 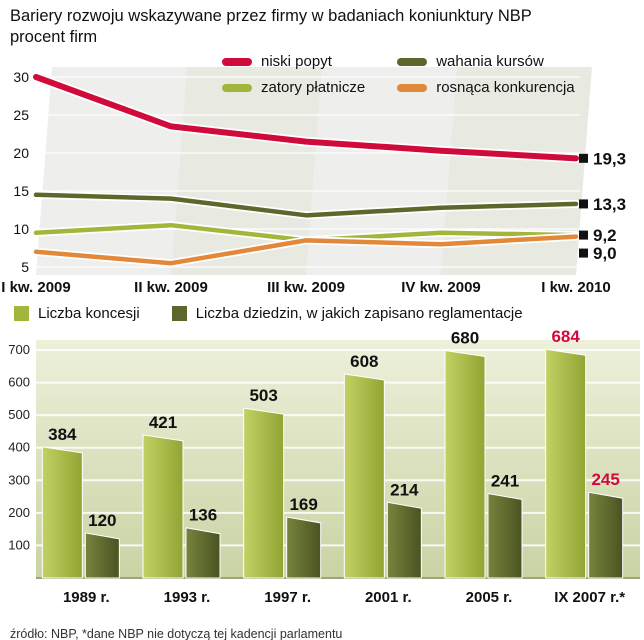 What do you see at coordinates (102, 520) in the screenshot?
I see `vlab-label: 120` at bounding box center [102, 520].